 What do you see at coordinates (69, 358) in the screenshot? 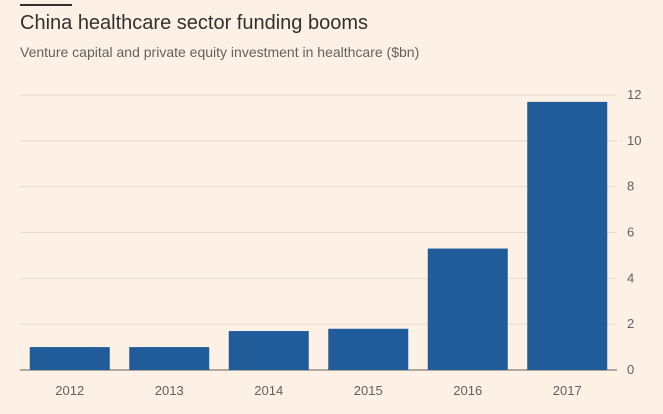
I see `bar-2012` at bounding box center [69, 358].